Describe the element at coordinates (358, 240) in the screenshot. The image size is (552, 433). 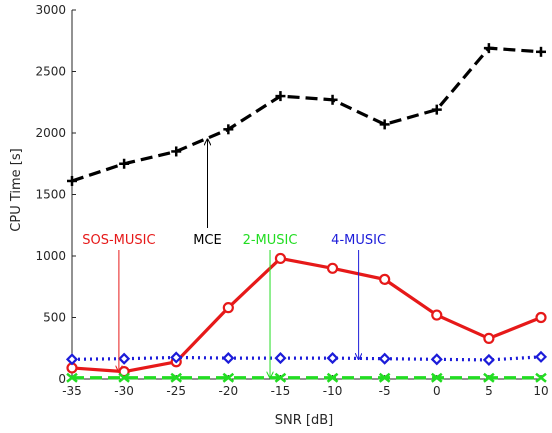
I see `annotation-label: 4-MUSIC` at that location.